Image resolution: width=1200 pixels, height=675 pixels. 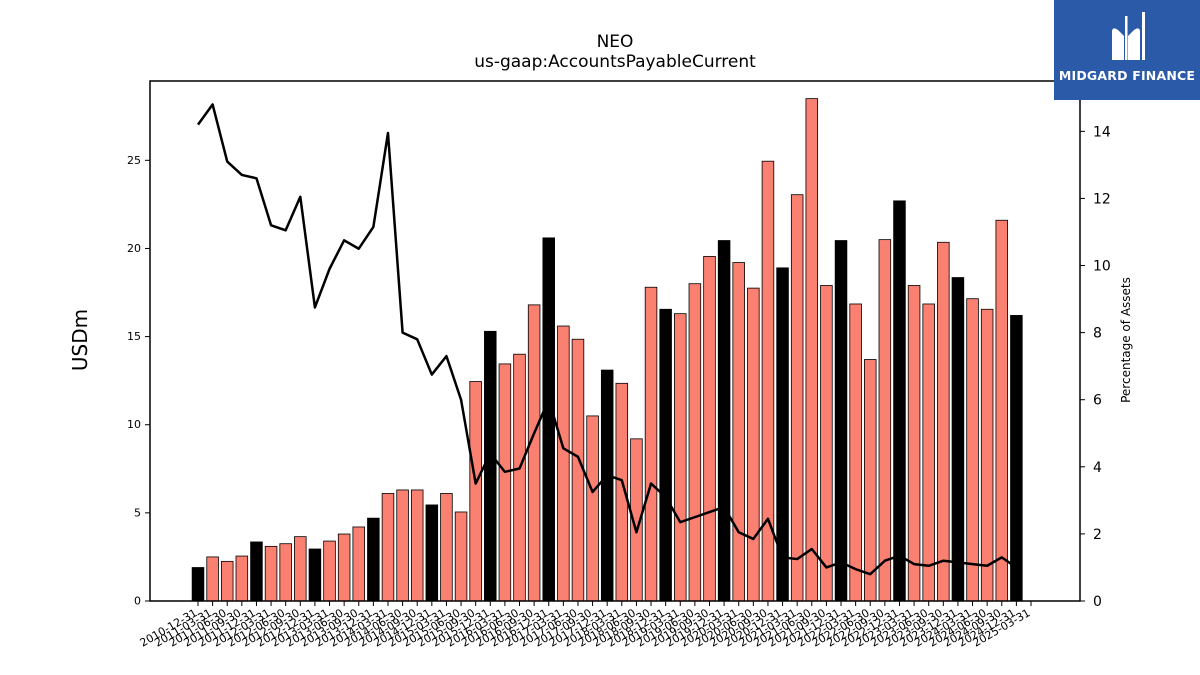 I want to click on chart-title: NEO, so click(x=615, y=42).